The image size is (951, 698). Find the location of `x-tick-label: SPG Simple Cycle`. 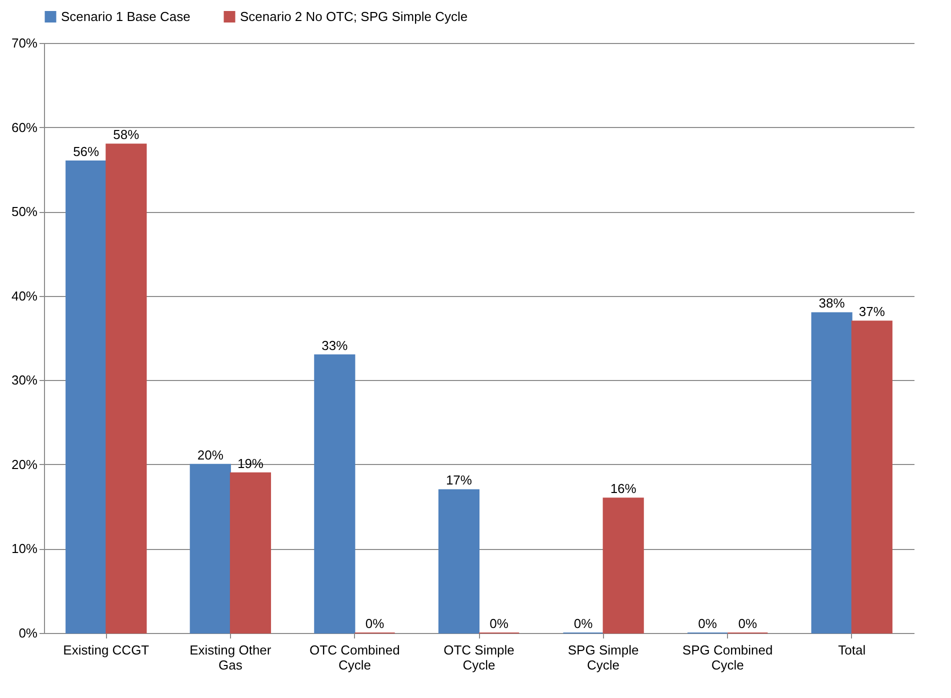

x-tick-label: SPG Simple Cycle is located at coordinates (603, 657).